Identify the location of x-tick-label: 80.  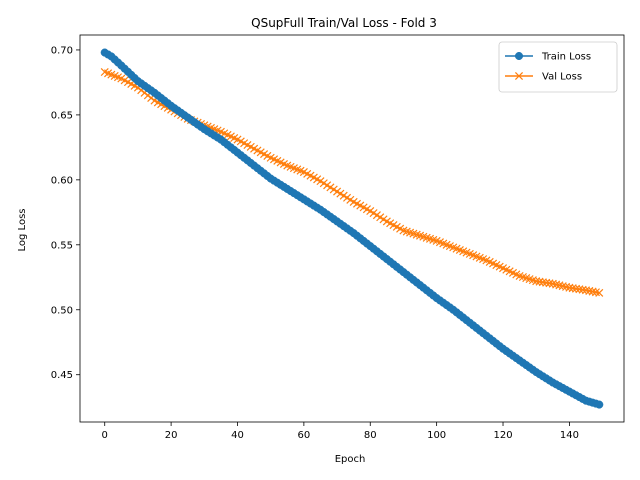
(370, 435).